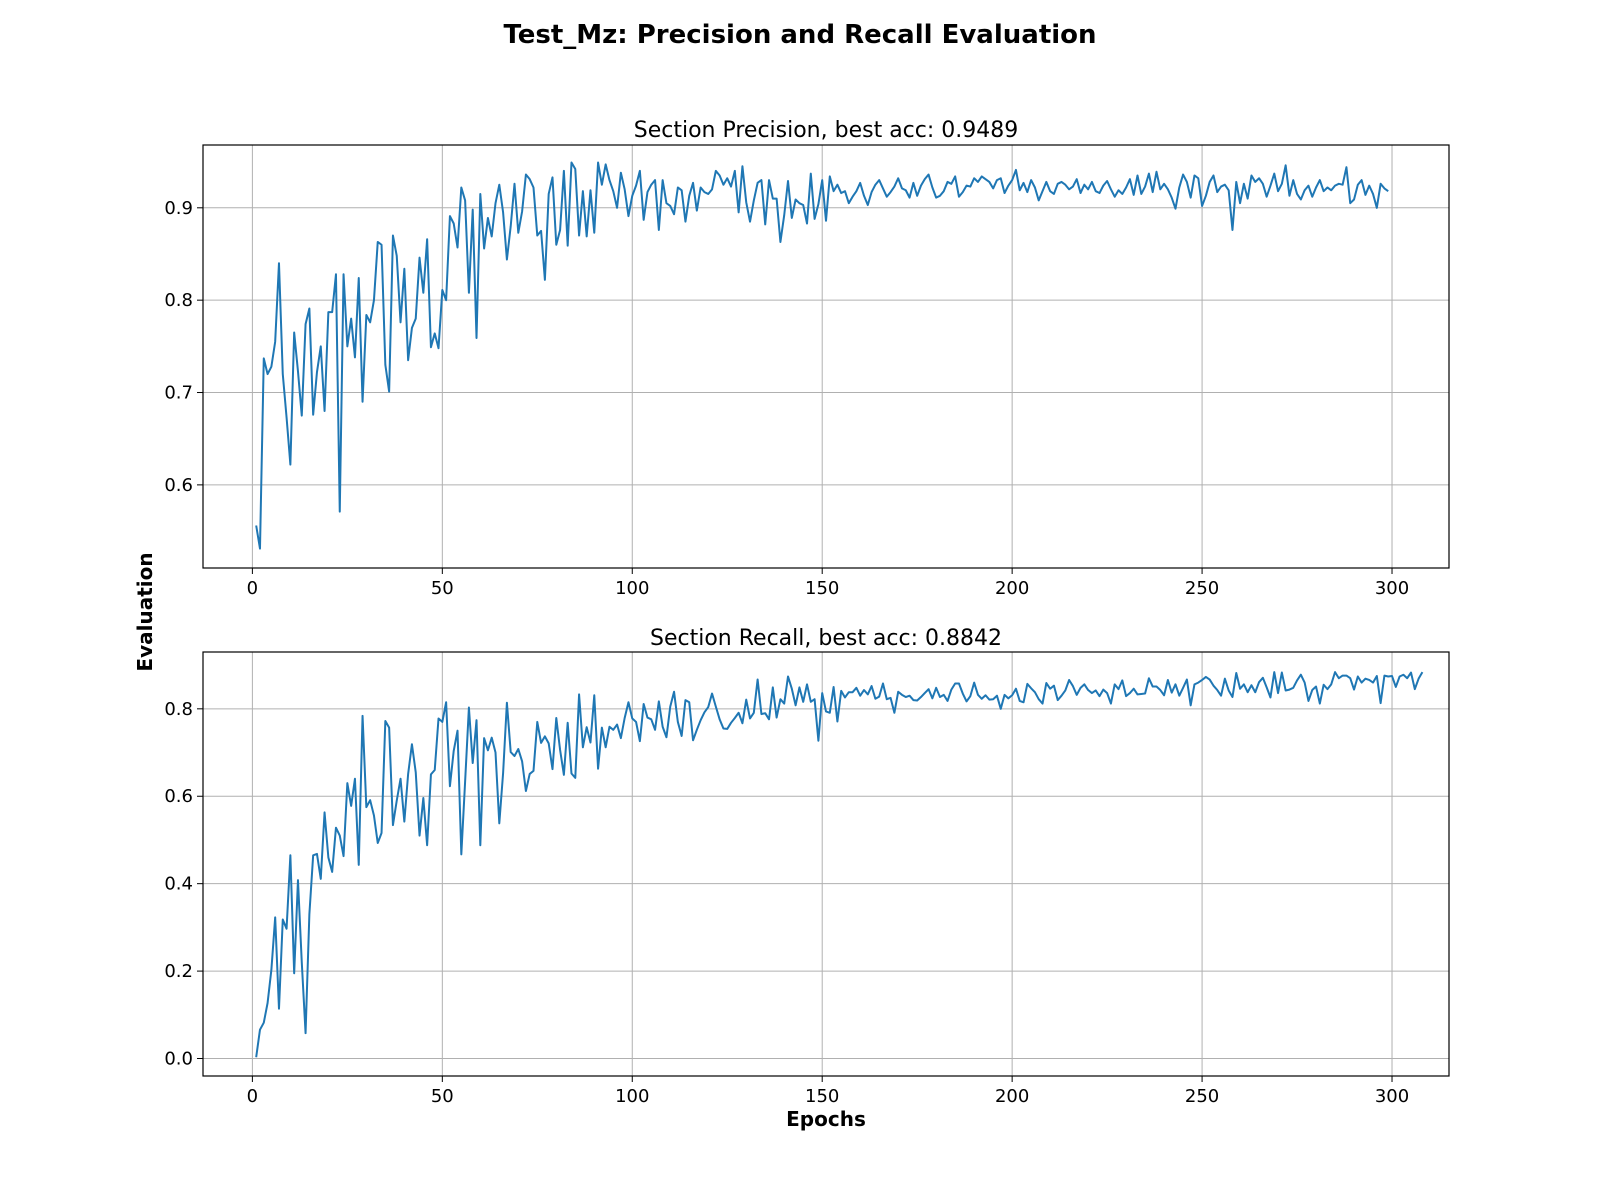 This screenshot has width=1600, height=1200. Describe the element at coordinates (822, 588) in the screenshot. I see `precision-x-tick-label: 150` at that location.